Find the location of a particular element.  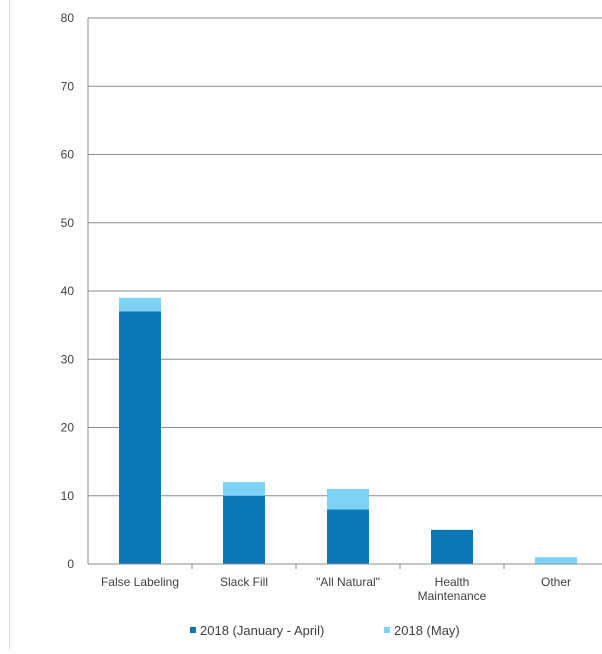

x-tick-label-3: Health Maintenance is located at coordinates (452, 589).